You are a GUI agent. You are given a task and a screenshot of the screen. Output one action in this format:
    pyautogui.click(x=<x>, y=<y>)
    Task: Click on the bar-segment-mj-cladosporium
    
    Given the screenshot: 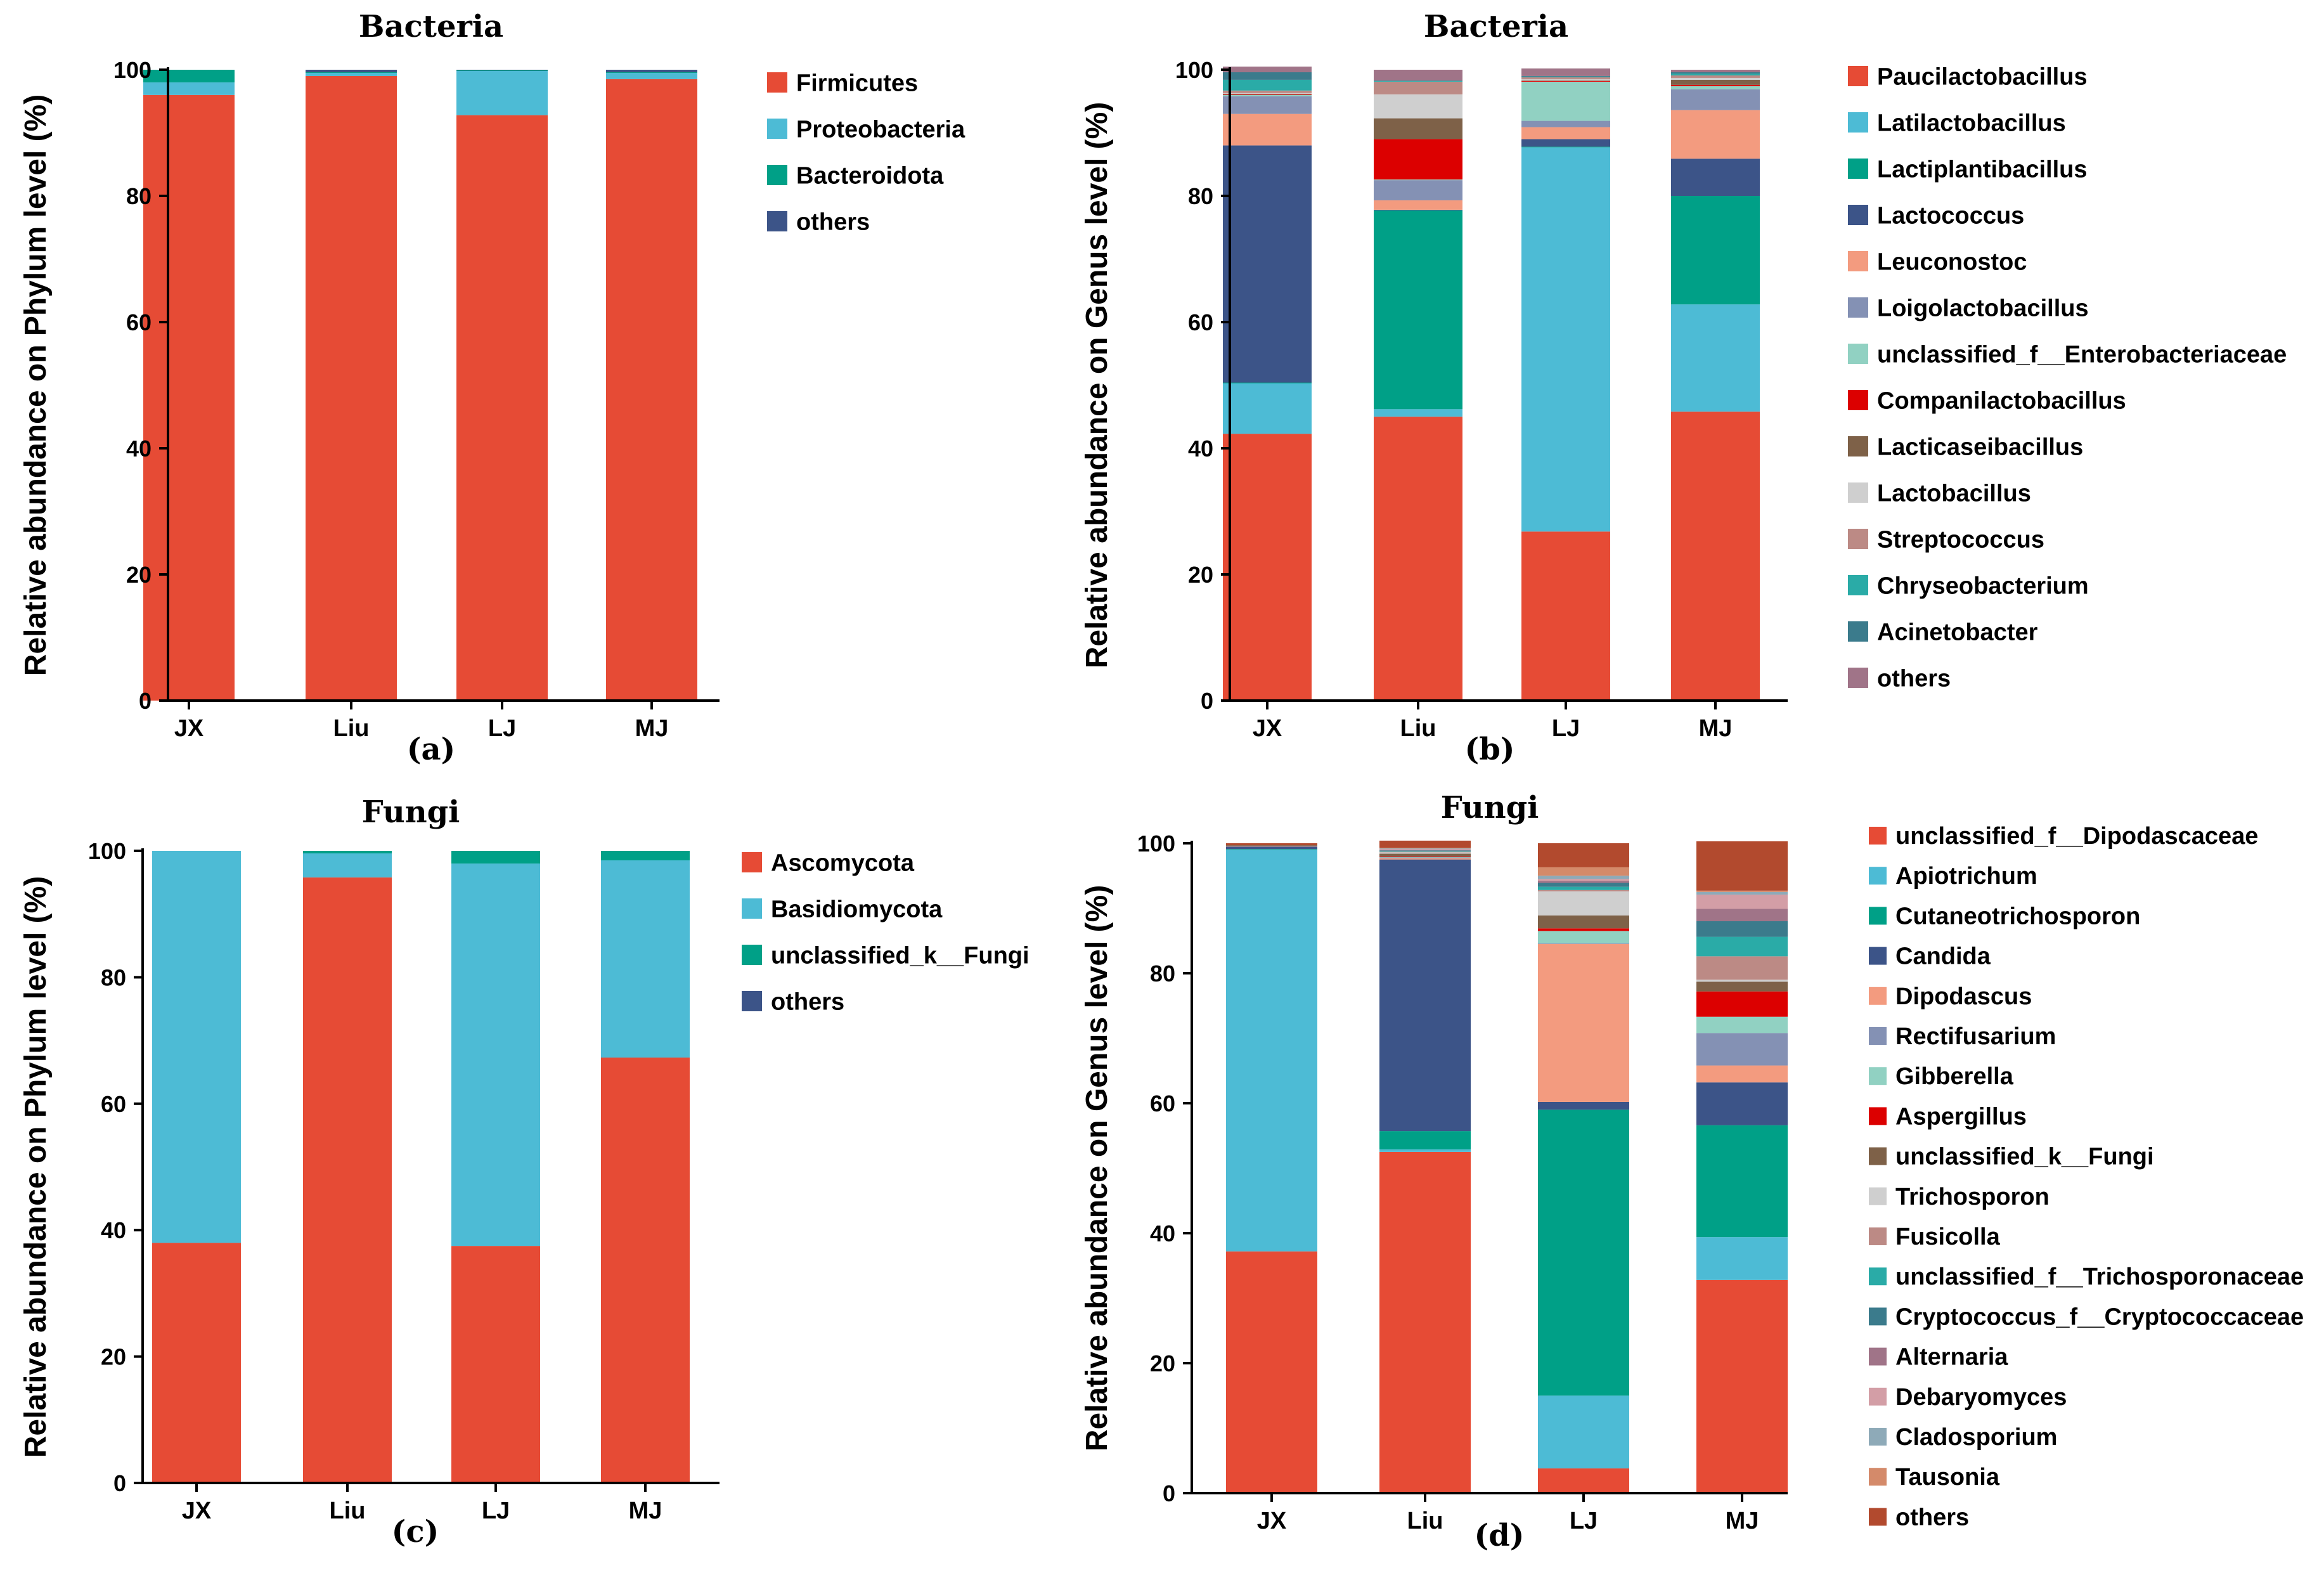 What is the action you would take?
    pyautogui.click(x=1742, y=893)
    